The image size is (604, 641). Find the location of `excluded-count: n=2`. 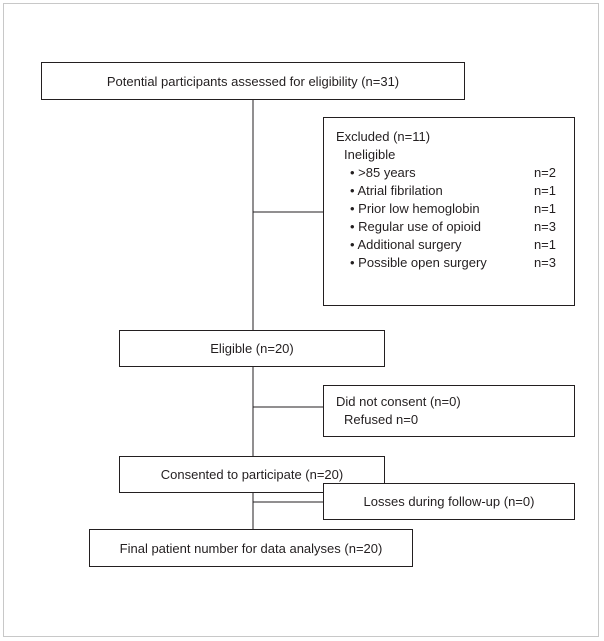

excluded-count: n=2 is located at coordinates (544, 172).